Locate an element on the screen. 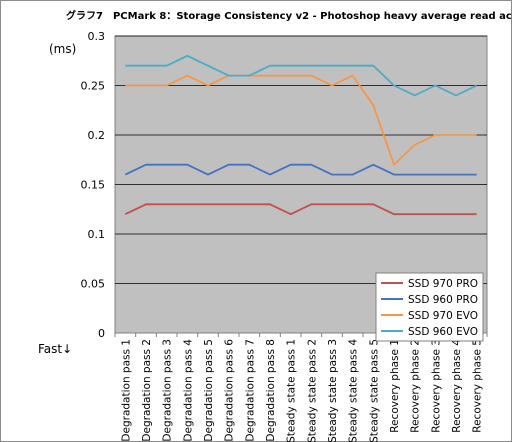 The width and height of the screenshot is (512, 442). x-tick-label: Recovery phase 2 is located at coordinates (416, 386).